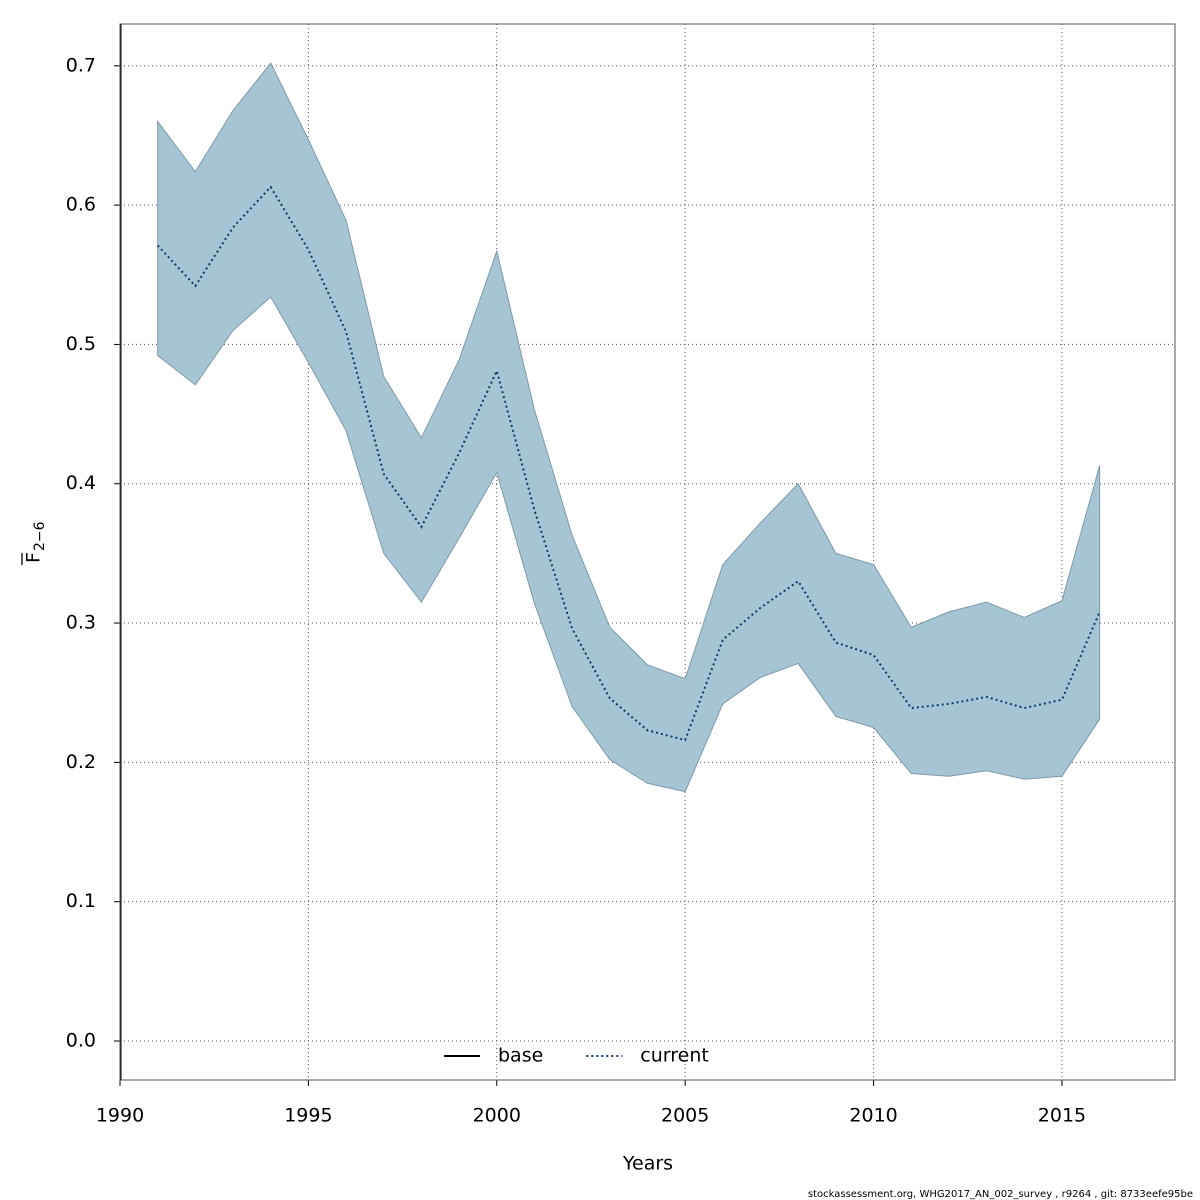 This screenshot has height=1200, width=1200. What do you see at coordinates (873, 1116) in the screenshot?
I see `x-tick-label: 2010` at bounding box center [873, 1116].